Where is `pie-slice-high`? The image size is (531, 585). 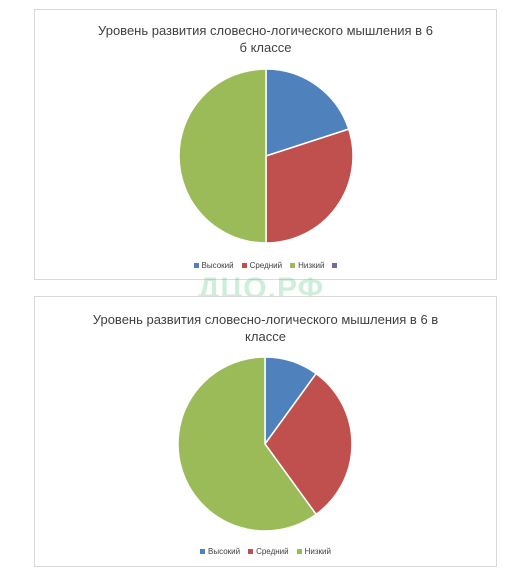 pie-slice-high is located at coordinates (307, 113).